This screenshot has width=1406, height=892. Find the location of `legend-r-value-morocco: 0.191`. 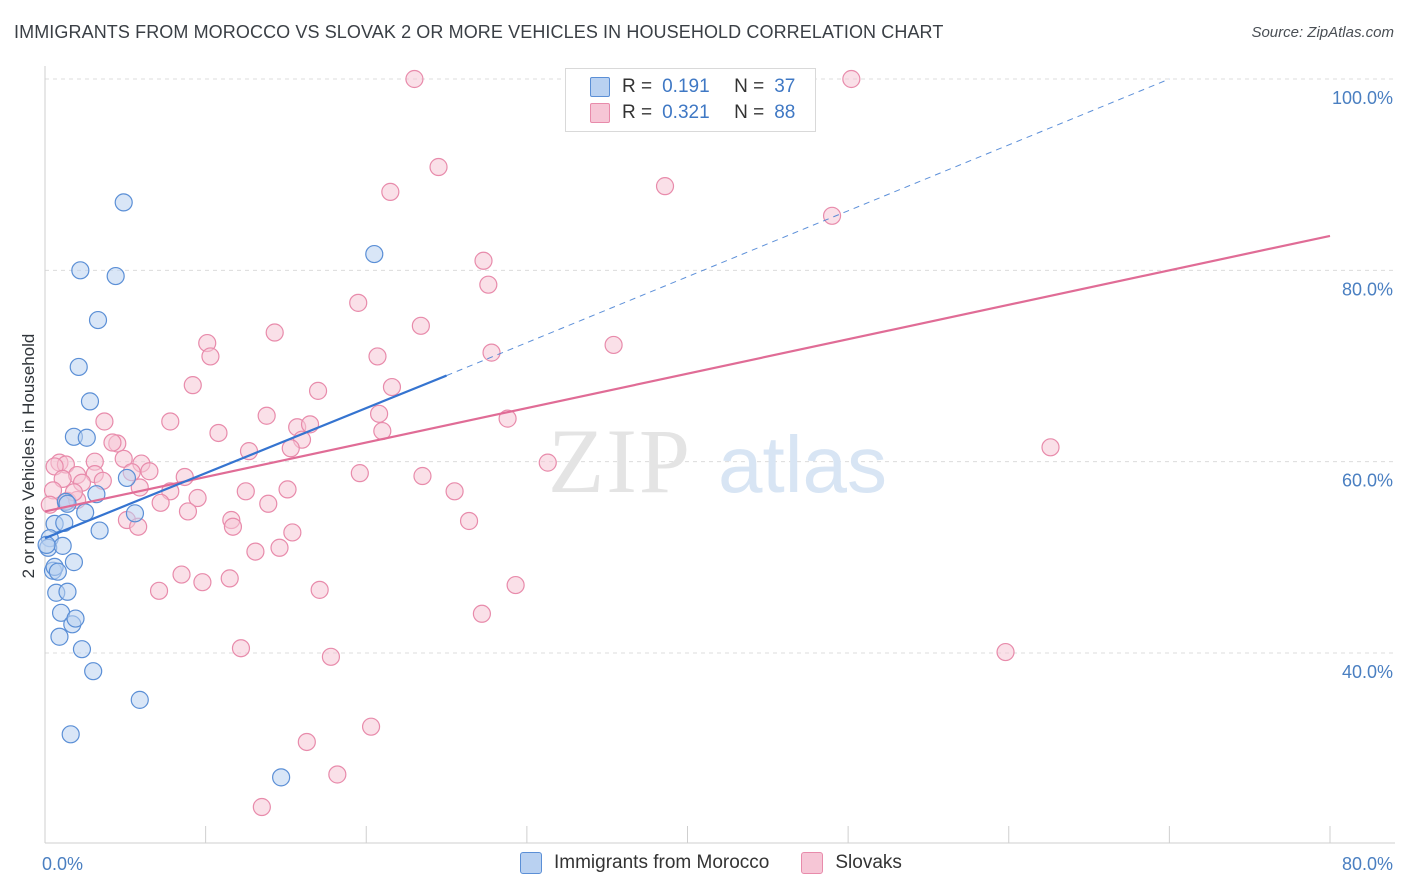

legend-r-value-morocco: 0.191 is located at coordinates (686, 86).